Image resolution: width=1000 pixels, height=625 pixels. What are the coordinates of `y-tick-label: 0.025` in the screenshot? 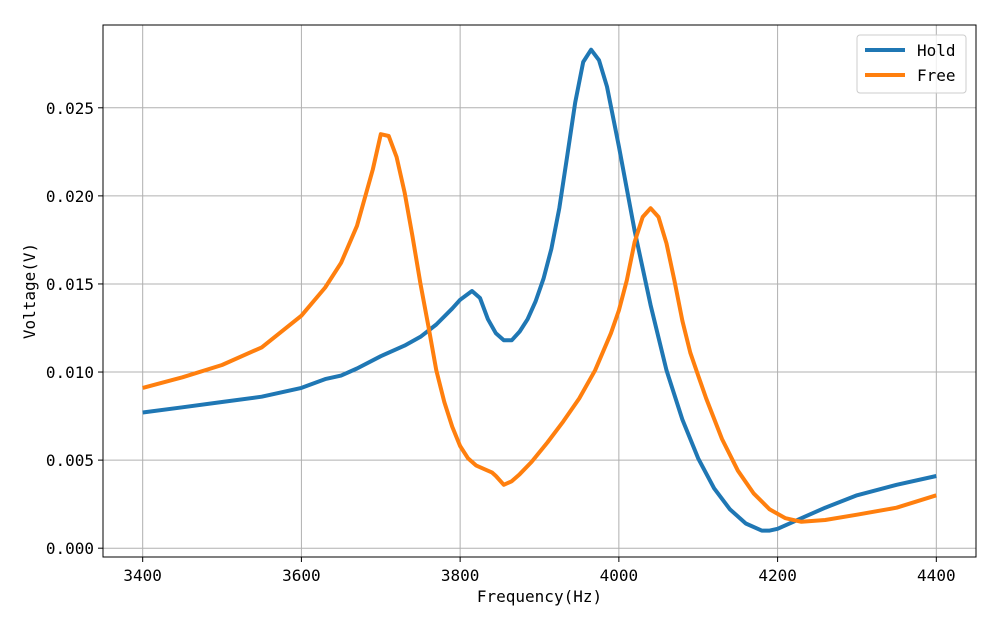 It's located at (70, 108).